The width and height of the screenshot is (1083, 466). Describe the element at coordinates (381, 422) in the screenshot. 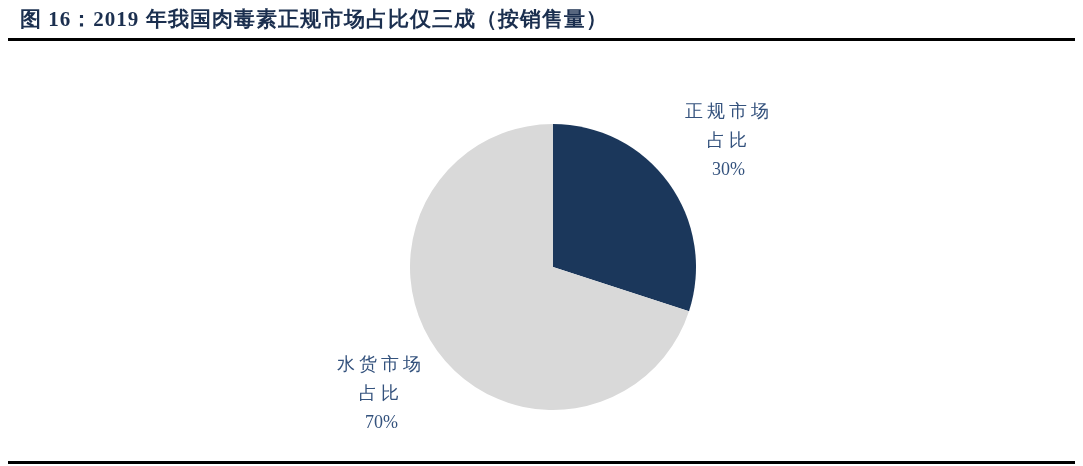

I see `data-label: 70%` at that location.